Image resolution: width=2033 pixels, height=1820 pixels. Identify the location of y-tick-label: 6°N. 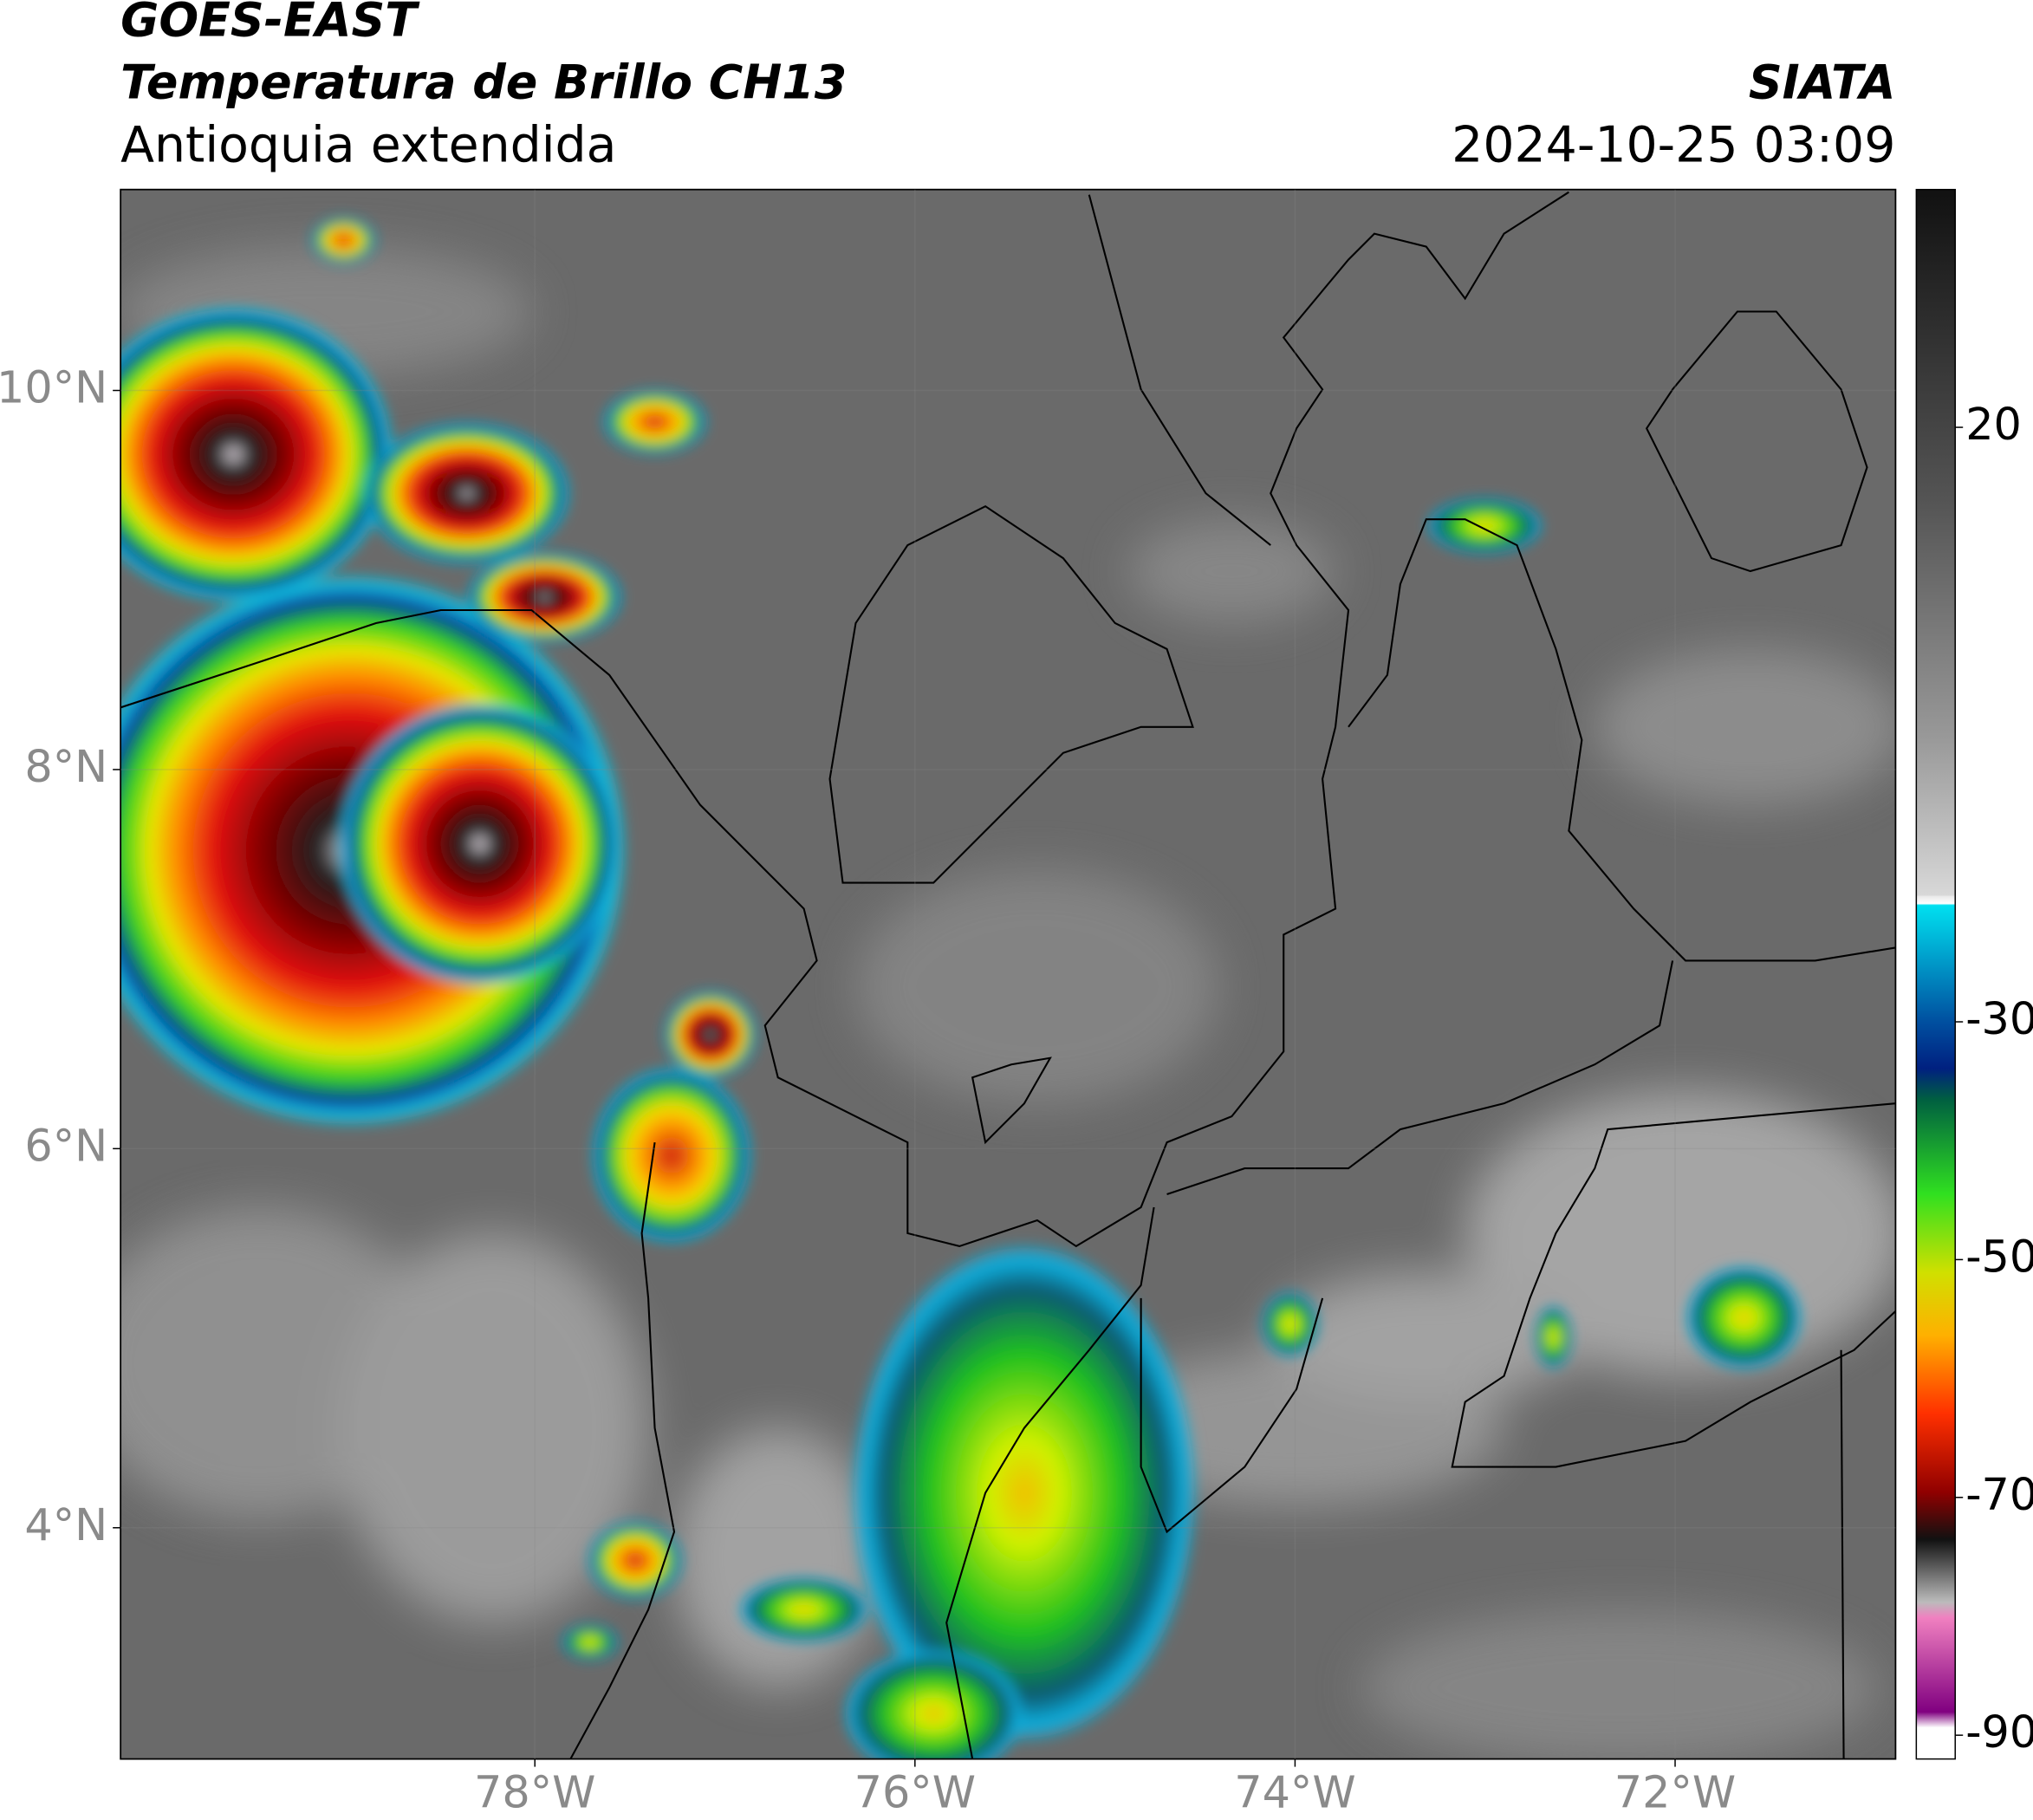
(65, 1146).